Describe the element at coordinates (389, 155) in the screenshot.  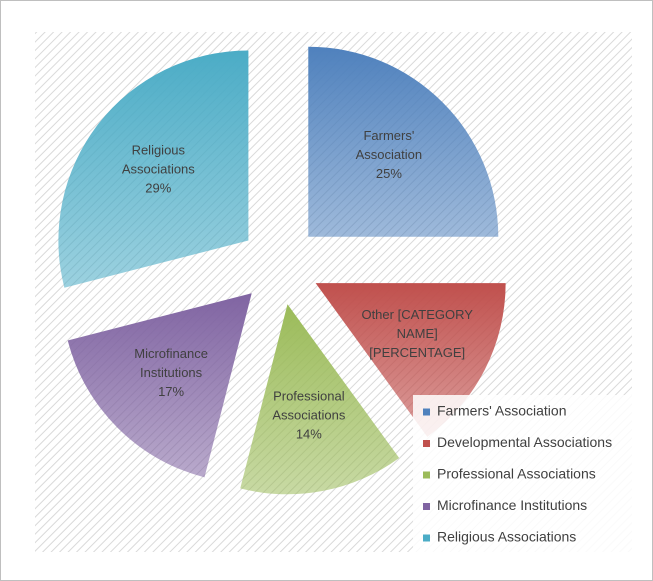
I see `data-label: Farmers' Association 25%` at that location.